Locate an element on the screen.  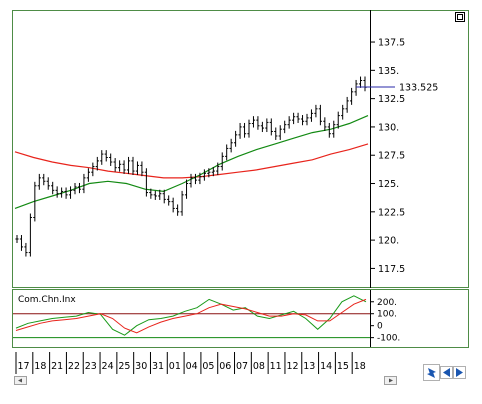
last-price-label: 133.525 is located at coordinates (418, 88).